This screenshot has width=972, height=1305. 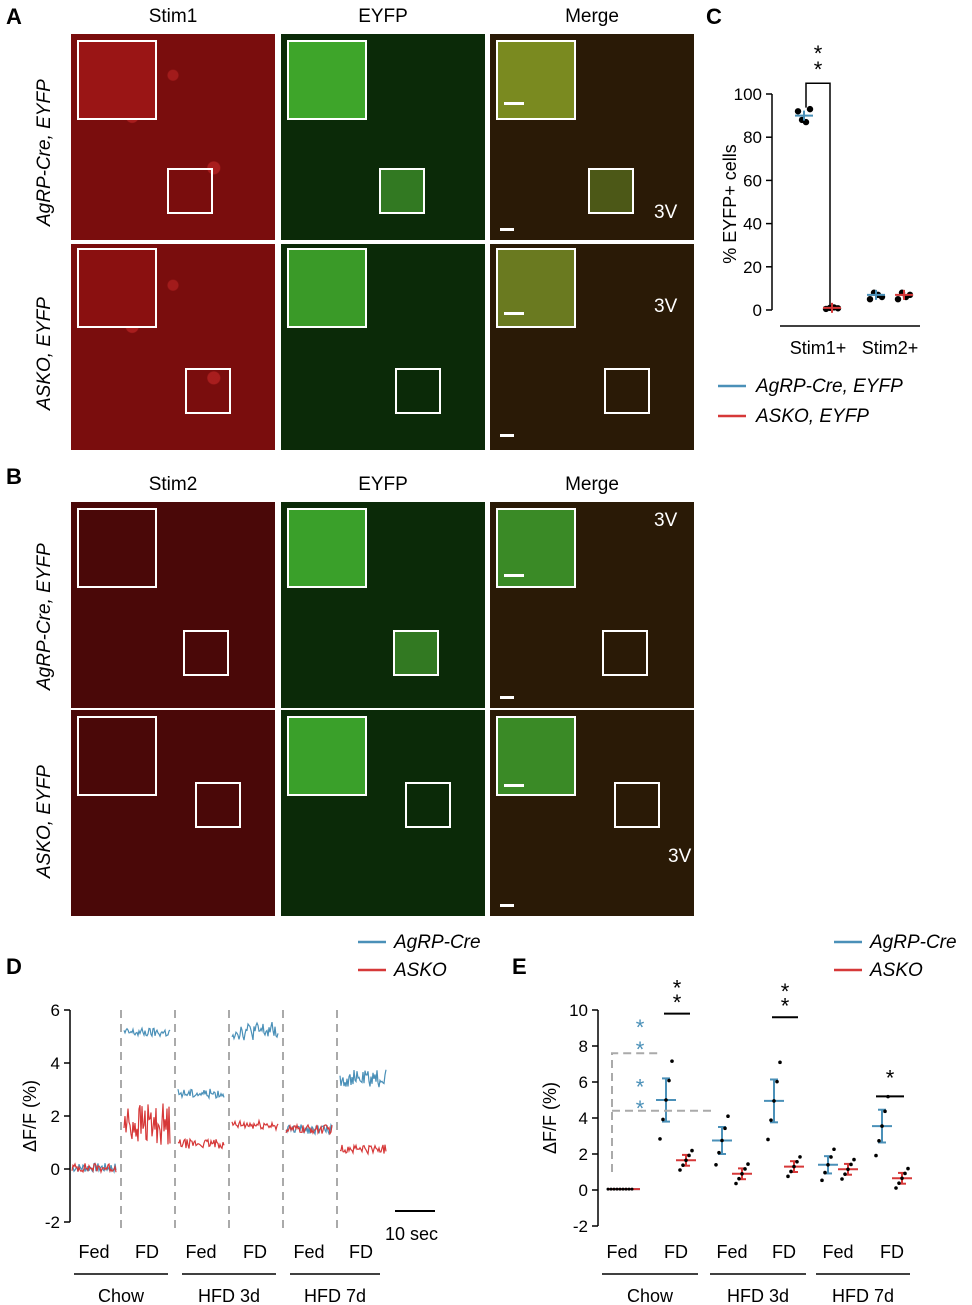 What do you see at coordinates (592, 16) in the screenshot?
I see `panel-a-col-merge: Merge` at bounding box center [592, 16].